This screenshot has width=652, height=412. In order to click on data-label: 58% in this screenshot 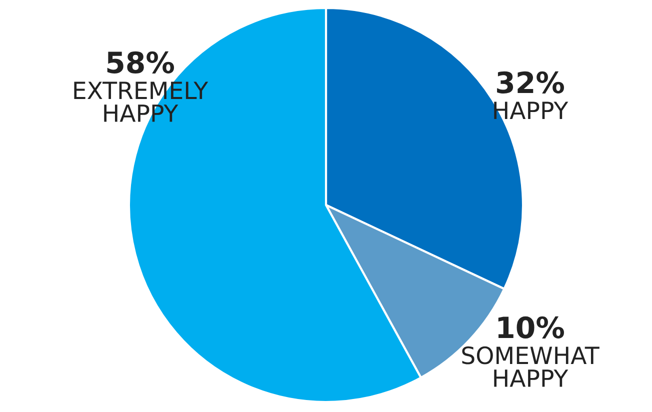, I will do `click(140, 62)`.